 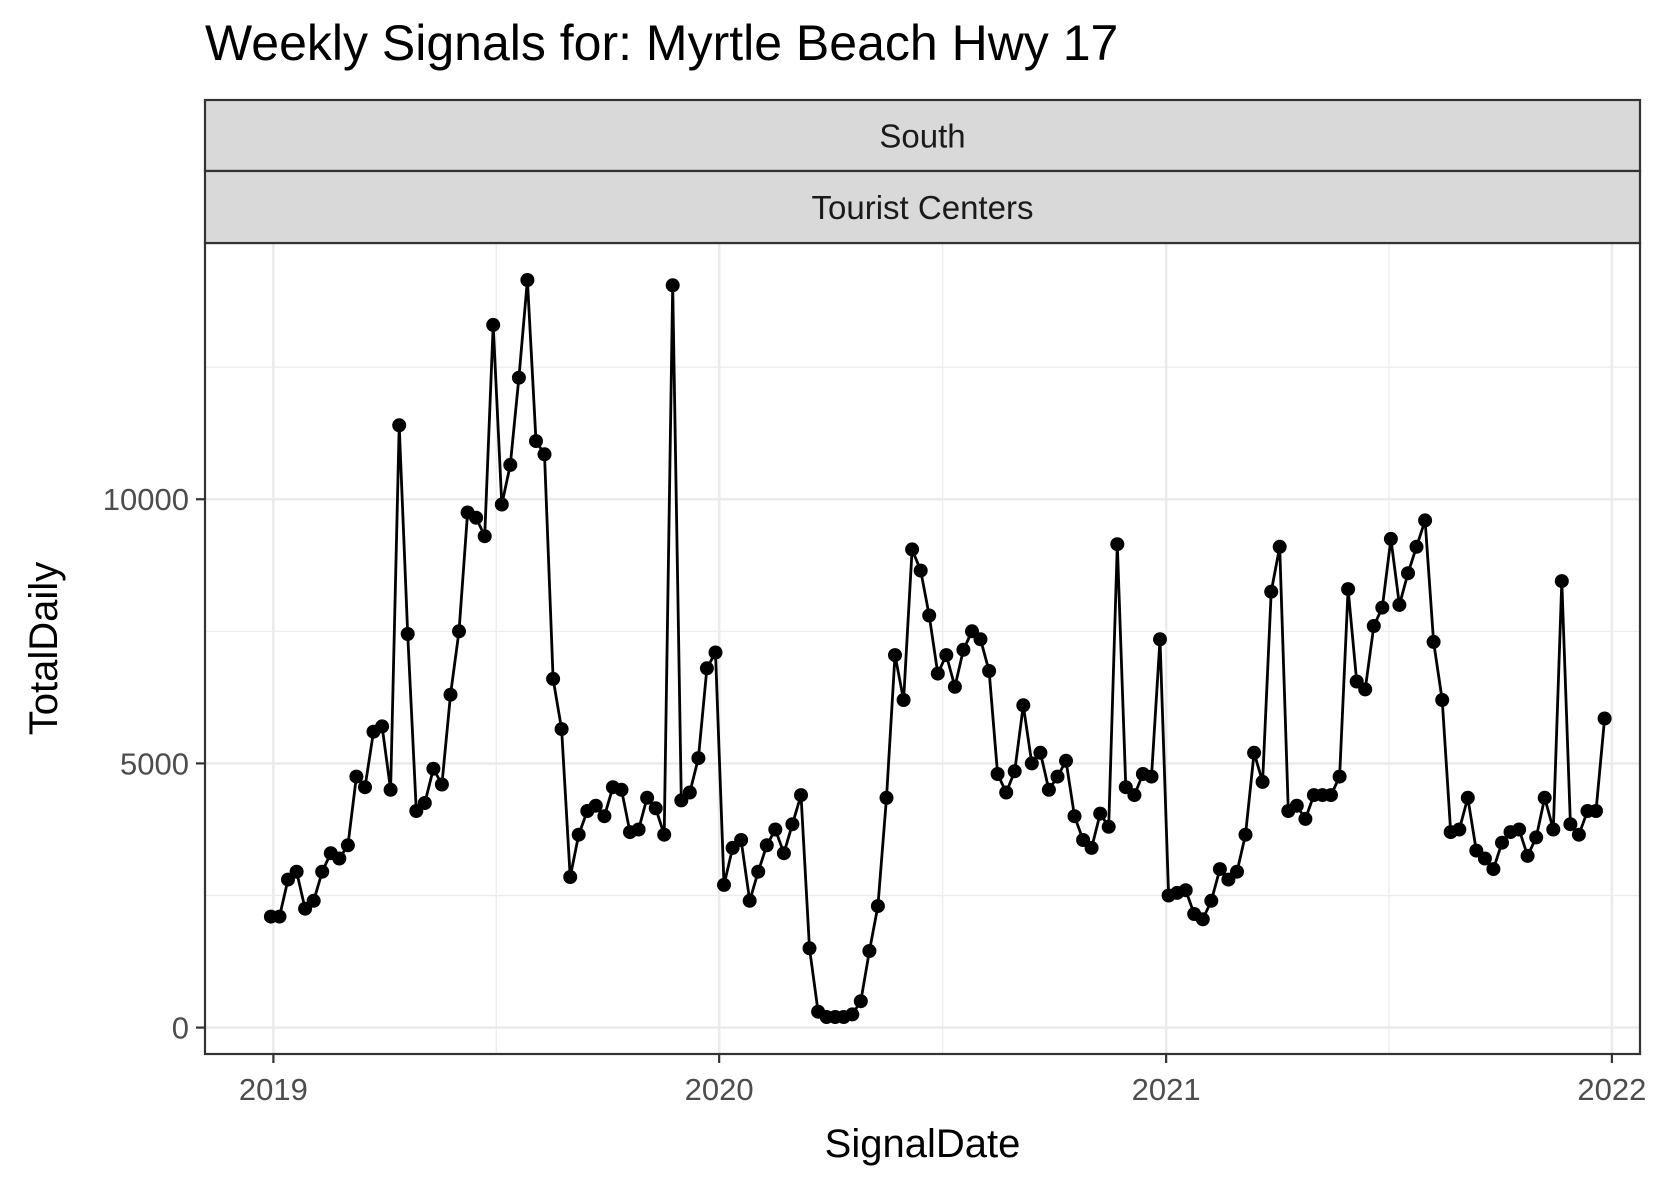 What do you see at coordinates (146, 499) in the screenshot?
I see `y-tick-label: 10000` at bounding box center [146, 499].